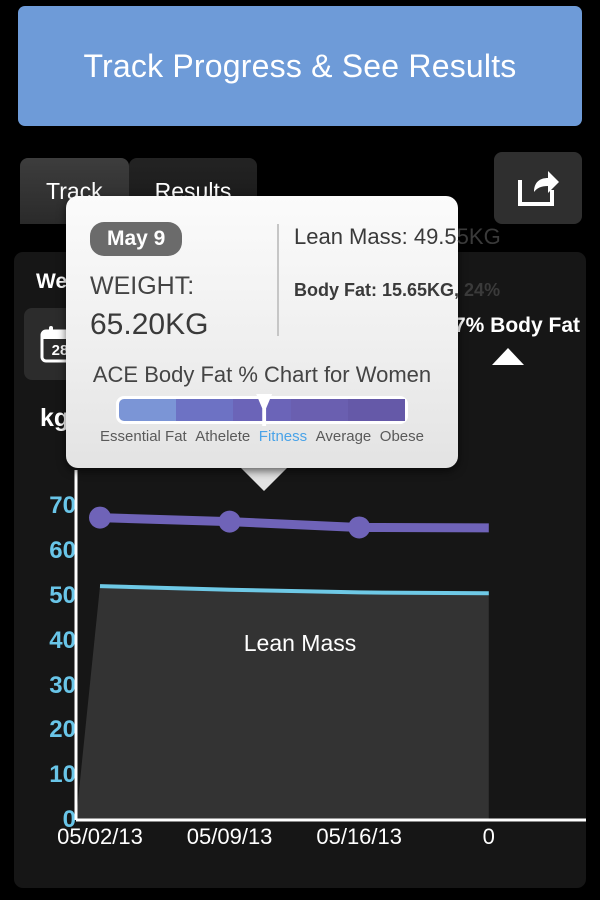 This screenshot has width=600, height=900. Describe the element at coordinates (401, 436) in the screenshot. I see `gauge-segment-label: Obese` at that location.